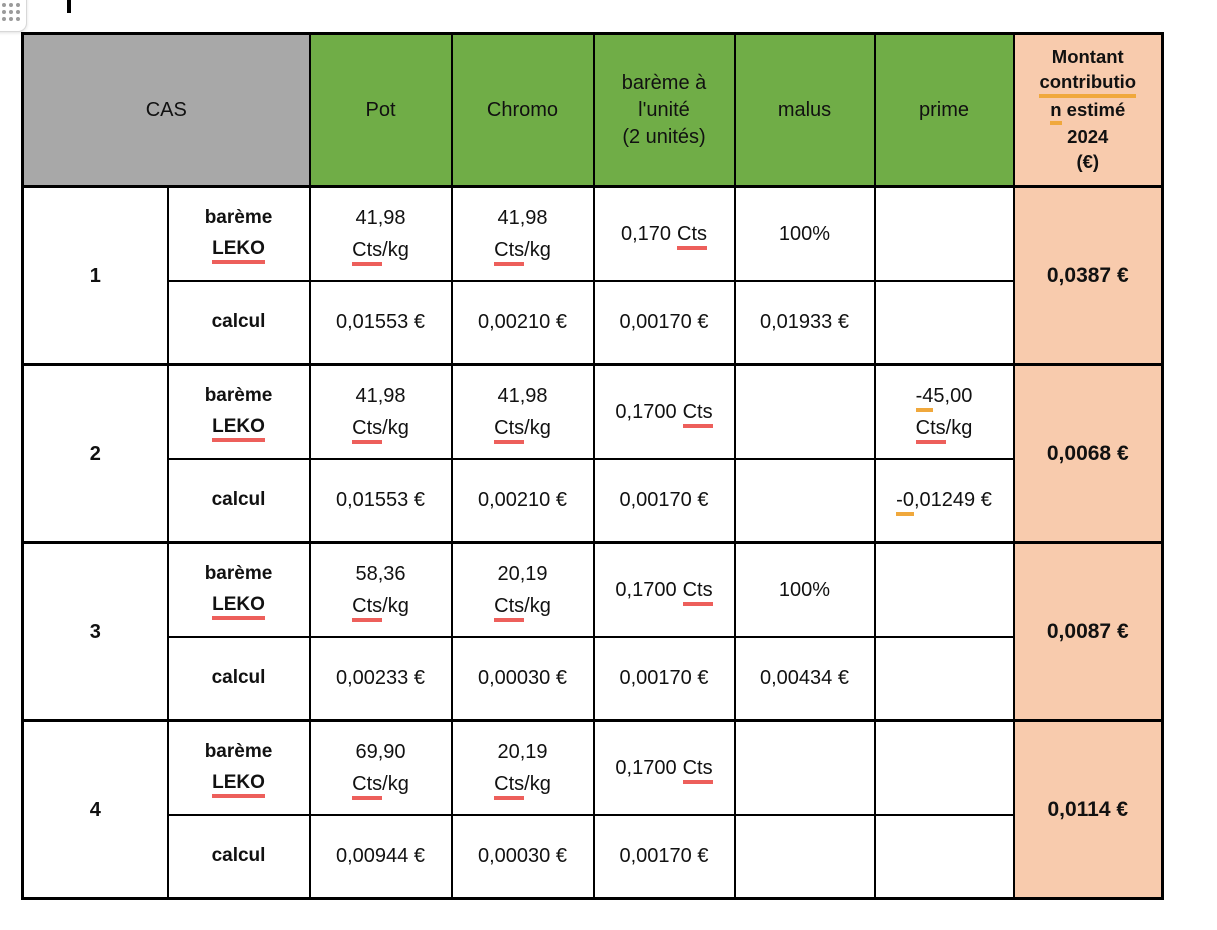 The image size is (1217, 930). I want to click on header-cell-chromo: Chromo, so click(522, 110).